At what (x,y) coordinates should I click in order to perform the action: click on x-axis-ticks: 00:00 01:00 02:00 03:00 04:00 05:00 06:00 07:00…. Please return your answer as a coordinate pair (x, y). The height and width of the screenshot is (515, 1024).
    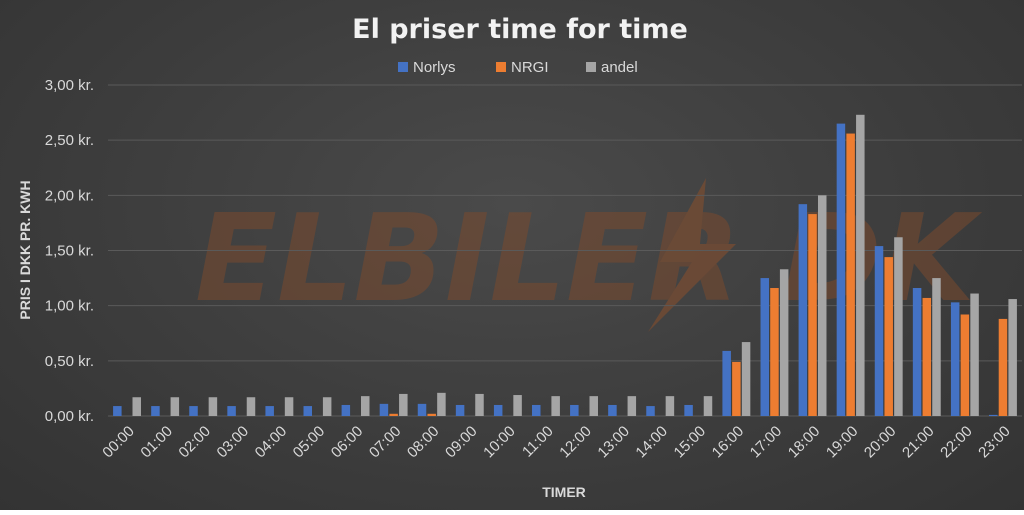
    Looking at the image, I should click on (556, 442).